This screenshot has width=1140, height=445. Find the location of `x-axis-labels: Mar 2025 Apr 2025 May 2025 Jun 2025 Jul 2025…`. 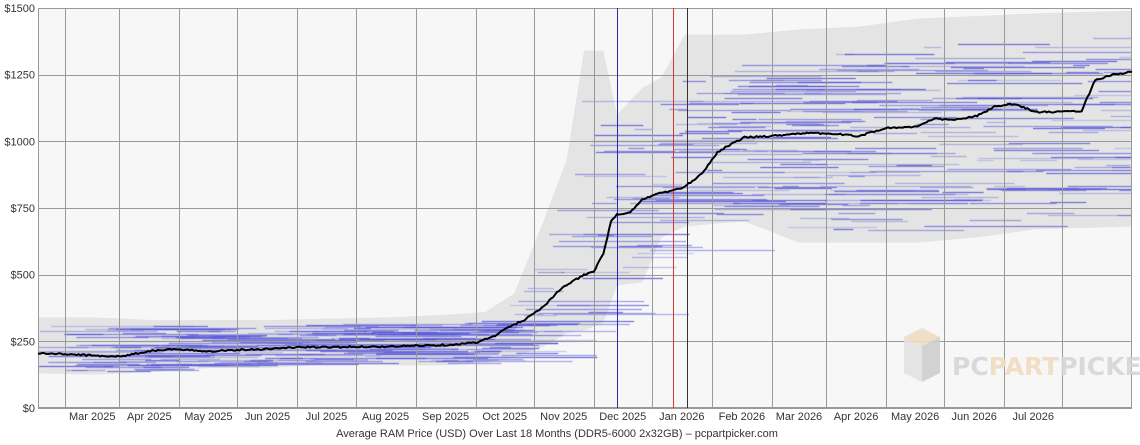

x-axis-labels: Mar 2025 Apr 2025 May 2025 Jun 2025 Jul 2025… is located at coordinates (561, 417).